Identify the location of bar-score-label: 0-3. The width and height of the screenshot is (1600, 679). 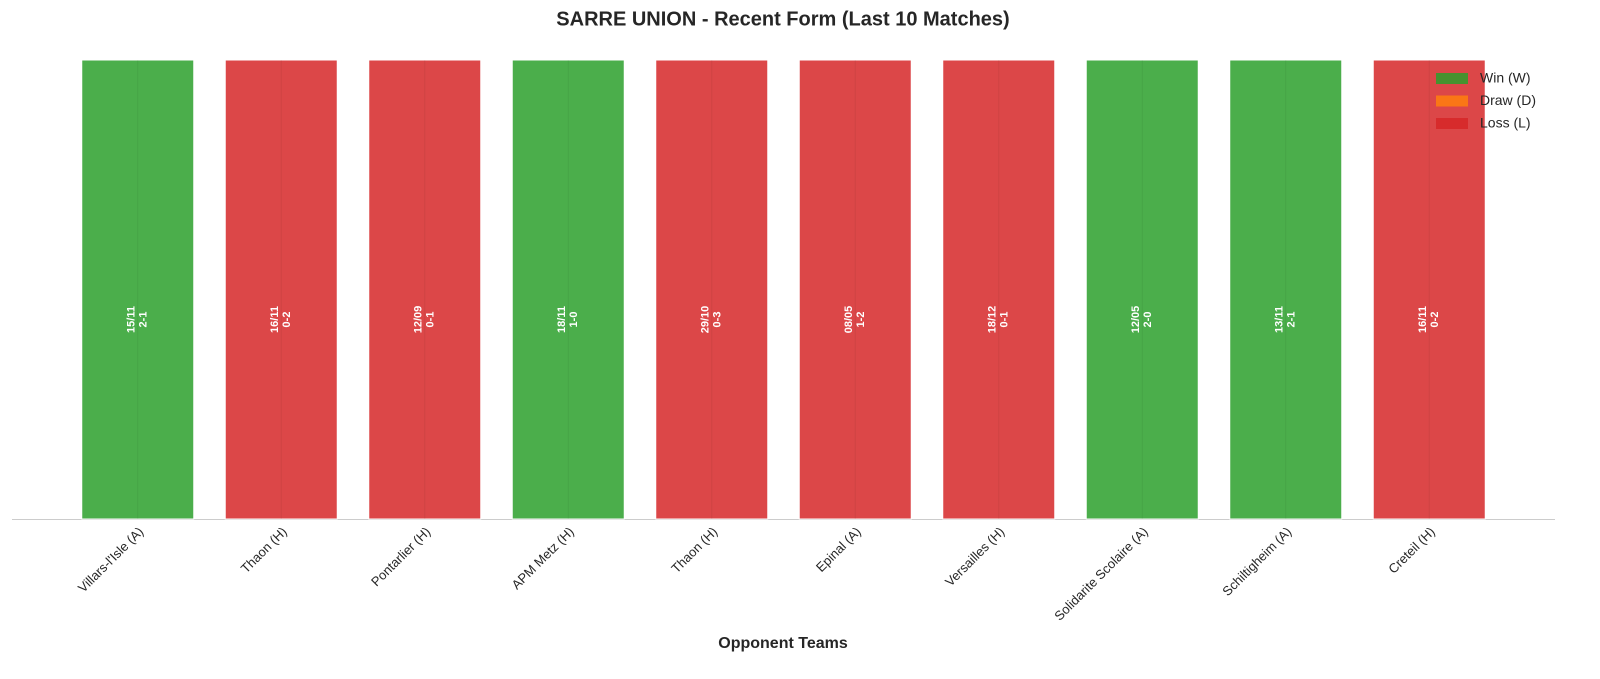
(718, 320).